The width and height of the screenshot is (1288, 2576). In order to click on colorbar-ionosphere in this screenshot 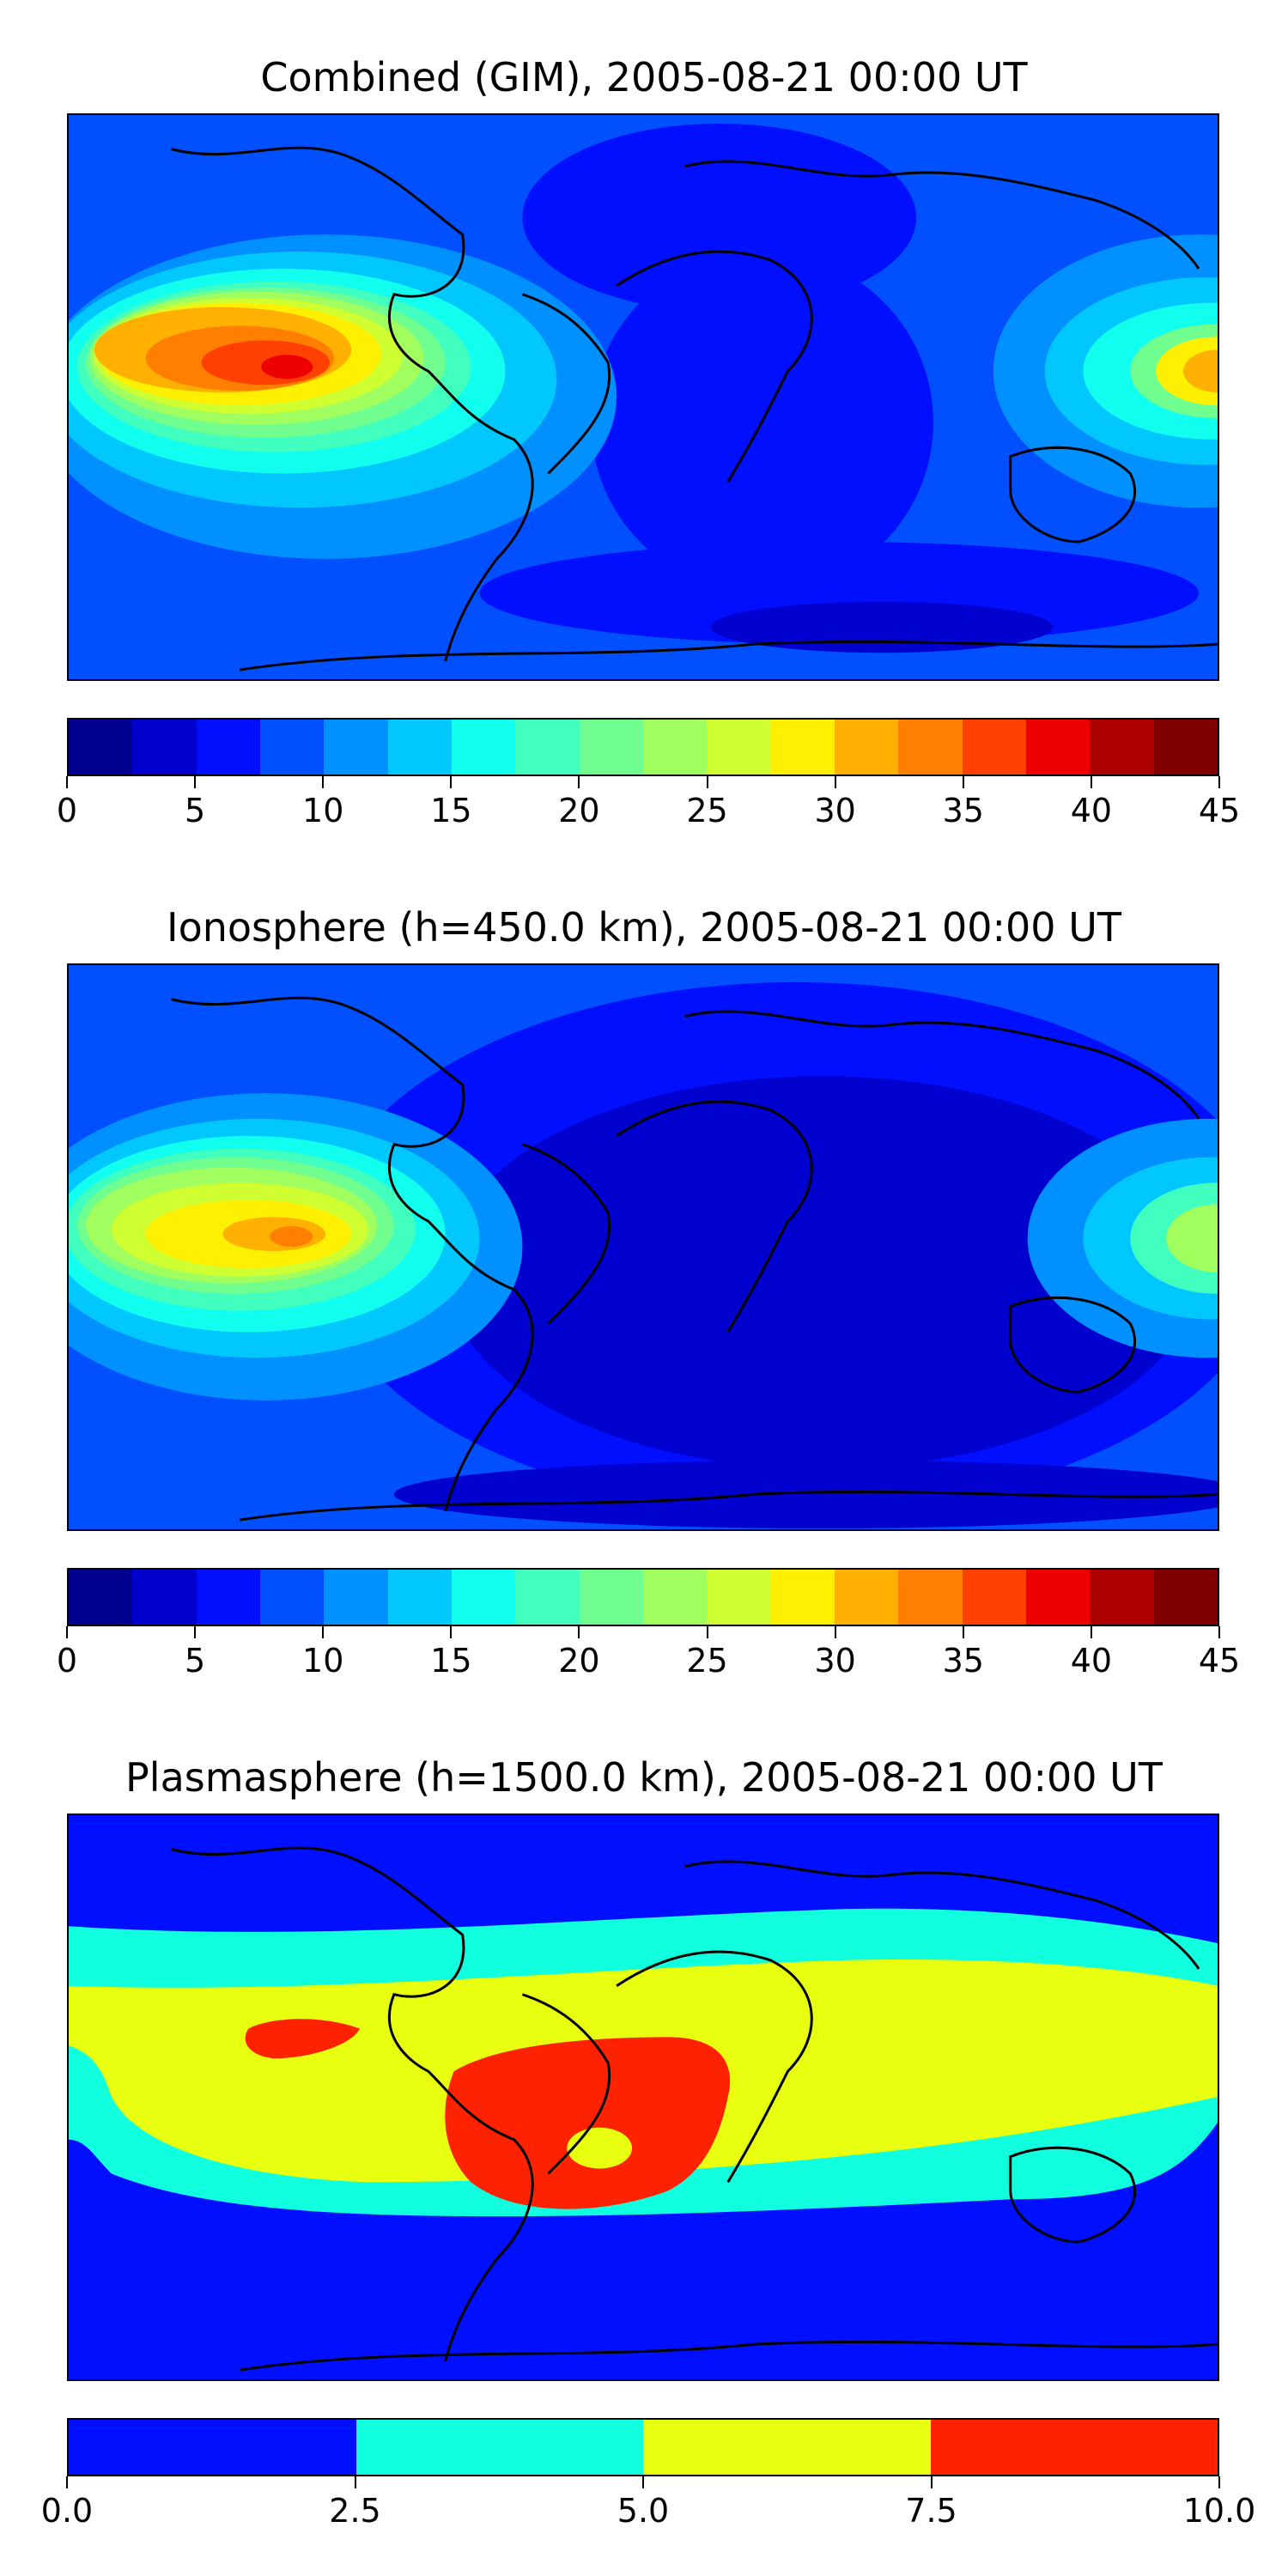, I will do `click(643, 1597)`.